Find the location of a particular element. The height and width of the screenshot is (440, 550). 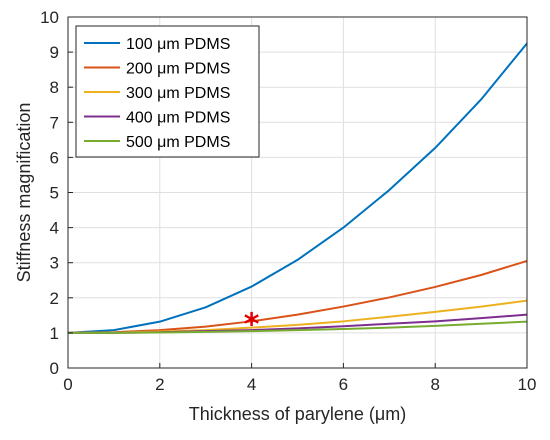

legend-label: 400 μm PDMS is located at coordinates (178, 118).